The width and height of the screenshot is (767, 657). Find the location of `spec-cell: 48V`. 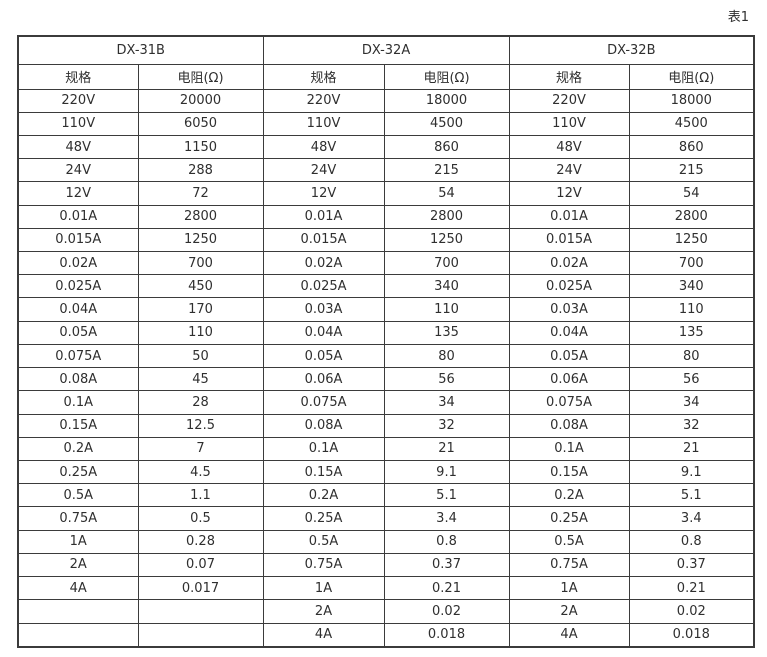

spec-cell: 48V is located at coordinates (569, 147).